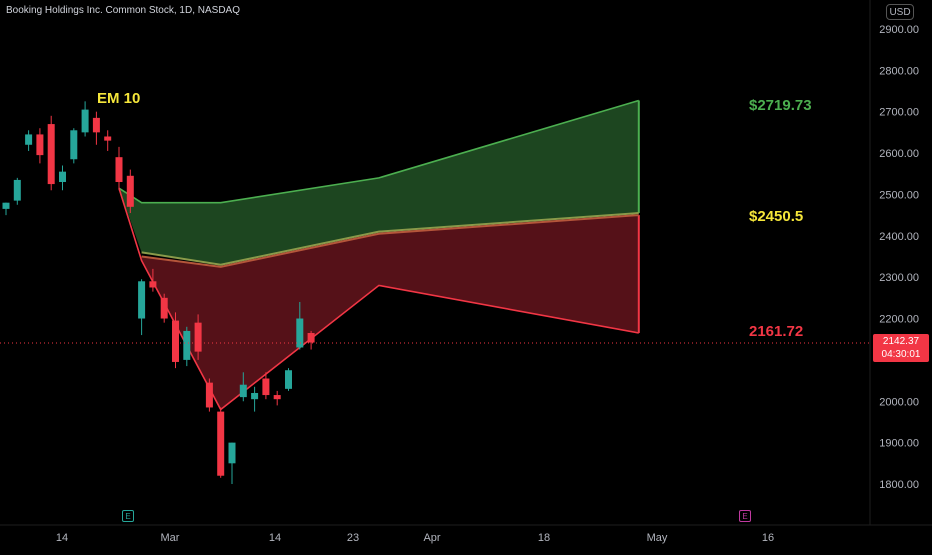 The image size is (932, 555). What do you see at coordinates (657, 538) in the screenshot?
I see `time-axis-label: May` at bounding box center [657, 538].